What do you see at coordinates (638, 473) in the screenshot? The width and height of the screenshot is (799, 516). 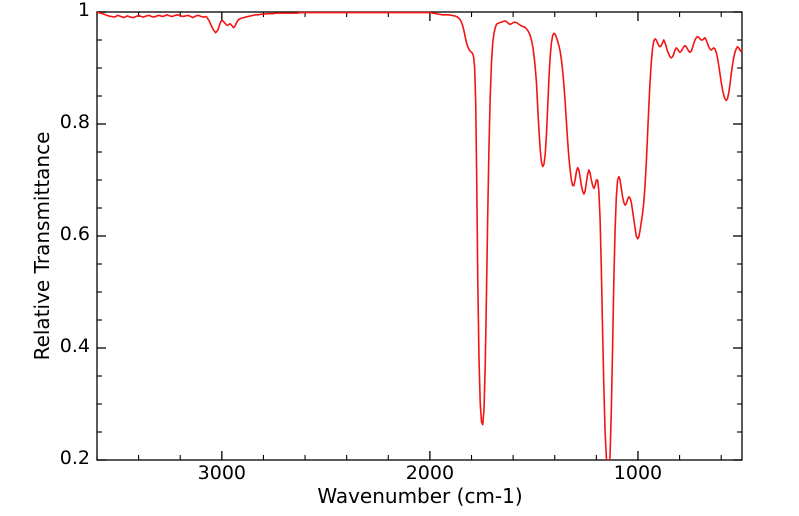 I see `x-tick-label: 1000` at bounding box center [638, 473].